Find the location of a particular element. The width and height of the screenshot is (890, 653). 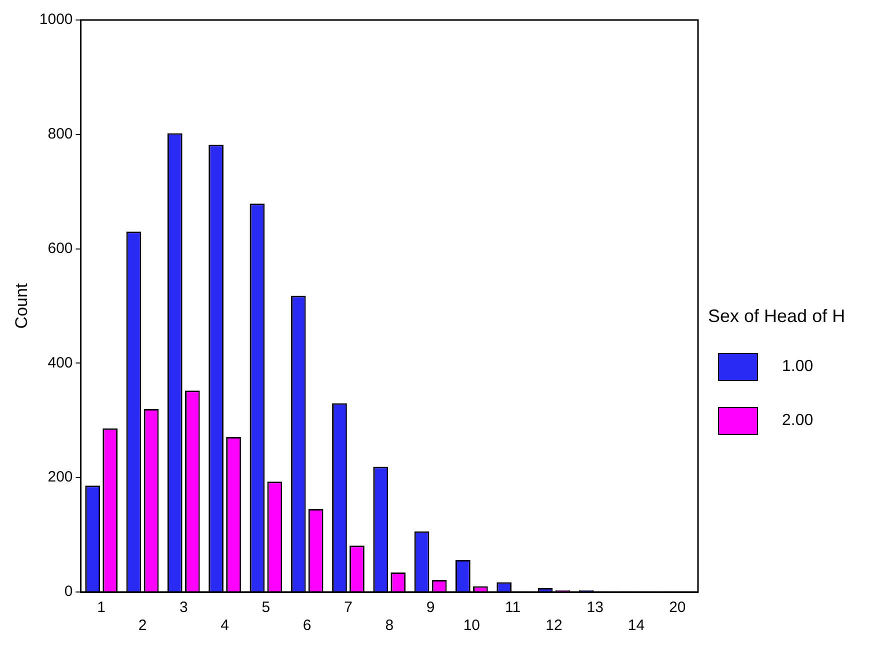

y-tick-label: 0 is located at coordinates (68, 591).